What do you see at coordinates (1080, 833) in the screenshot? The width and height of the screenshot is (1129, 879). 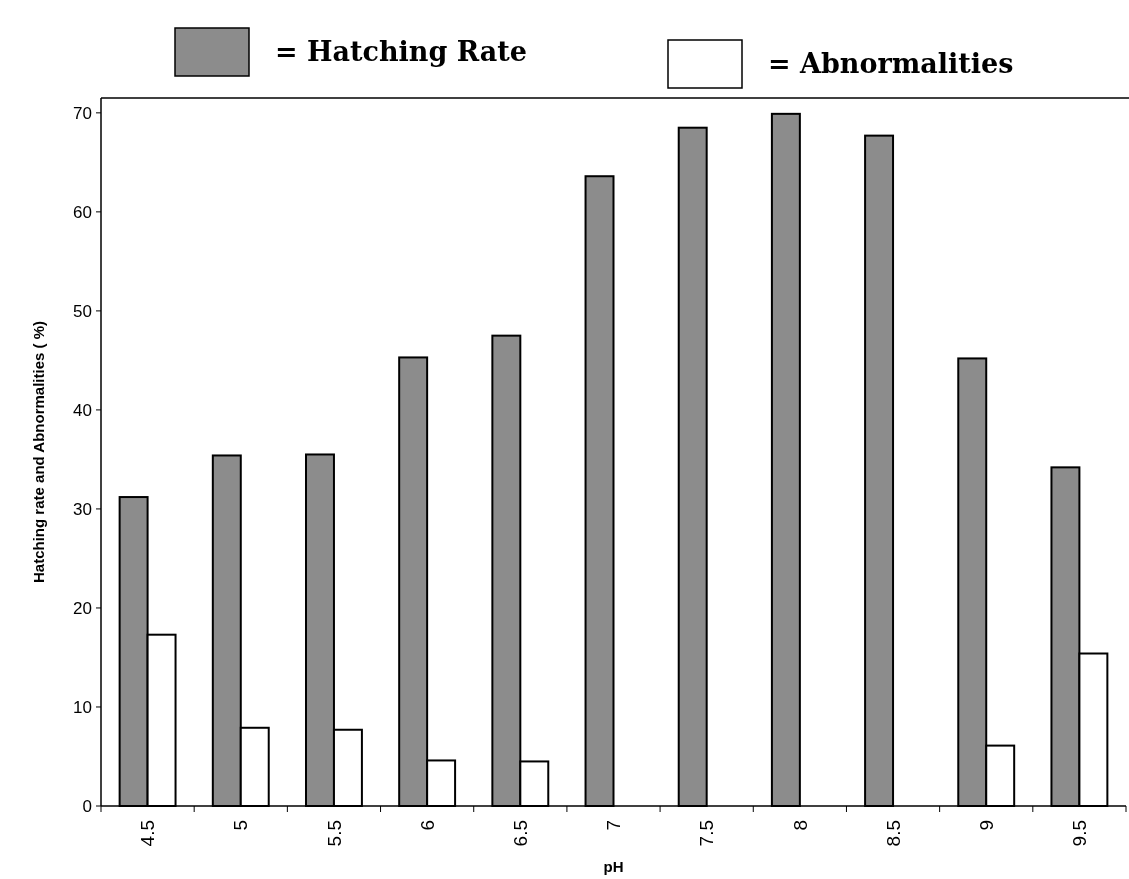 I see `x-tick-label: 9.5` at bounding box center [1080, 833].